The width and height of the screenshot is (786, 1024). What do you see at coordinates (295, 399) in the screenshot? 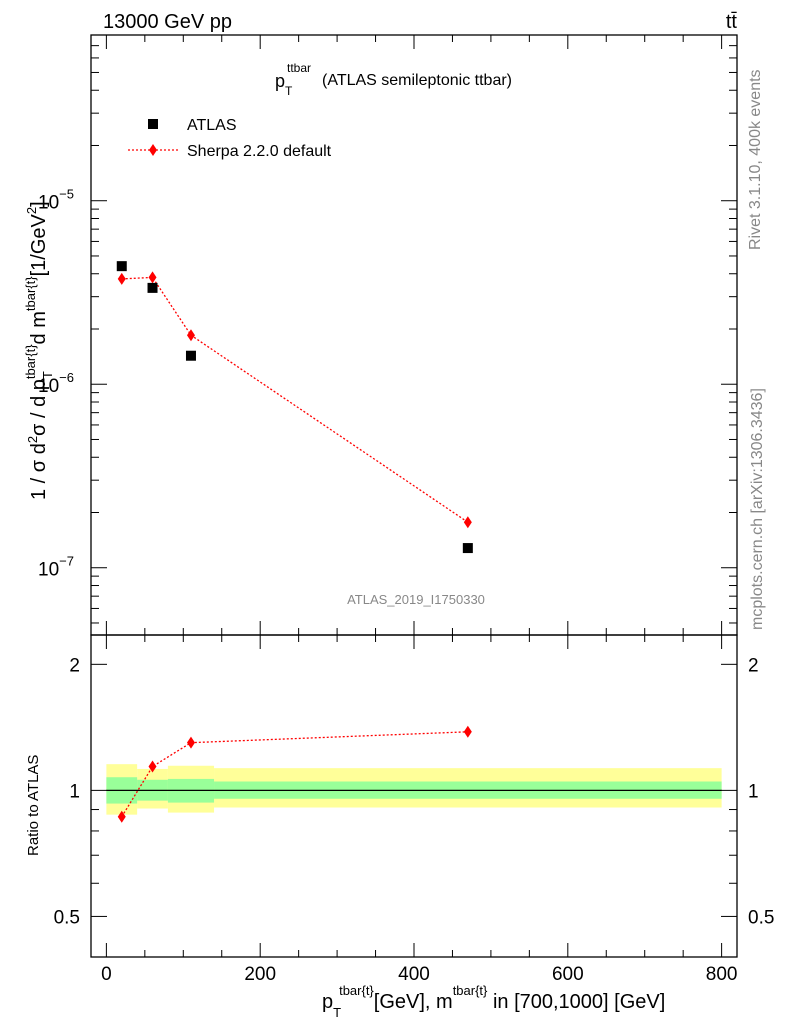
I see `sherpa-line` at bounding box center [295, 399].